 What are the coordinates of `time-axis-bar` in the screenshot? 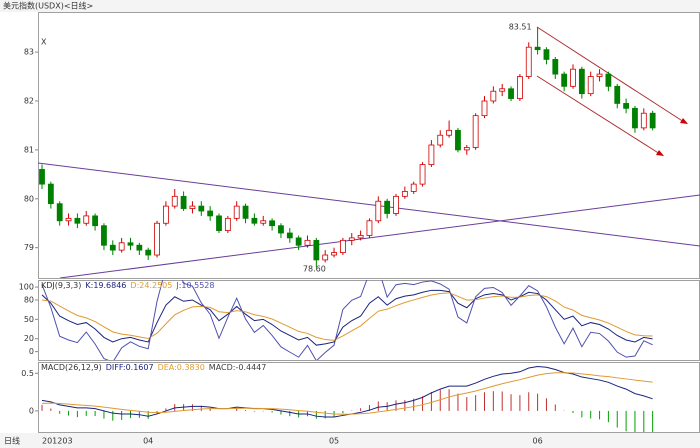 It's located at (350, 440).